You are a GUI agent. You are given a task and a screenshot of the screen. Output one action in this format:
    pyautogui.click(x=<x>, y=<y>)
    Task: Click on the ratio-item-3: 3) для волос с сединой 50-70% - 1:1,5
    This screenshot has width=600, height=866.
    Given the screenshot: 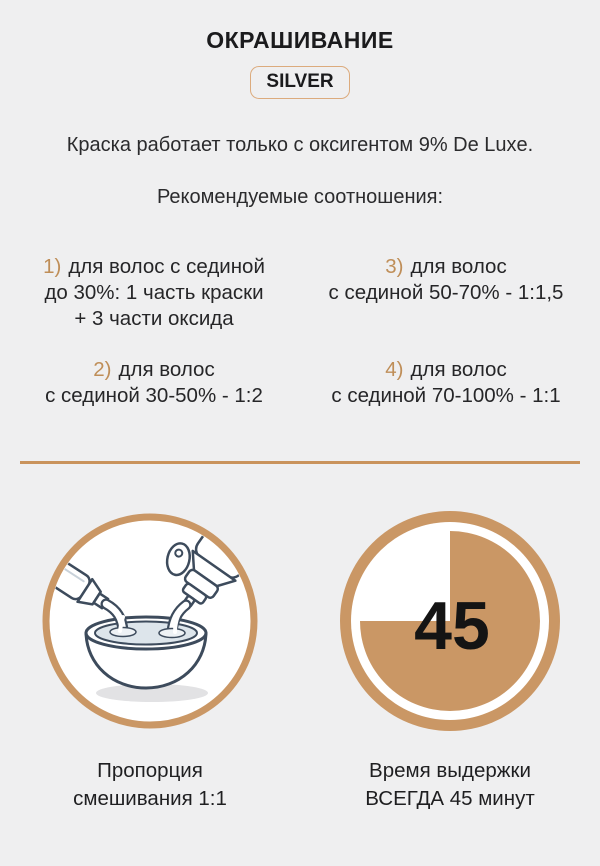 What is the action you would take?
    pyautogui.click(x=446, y=293)
    